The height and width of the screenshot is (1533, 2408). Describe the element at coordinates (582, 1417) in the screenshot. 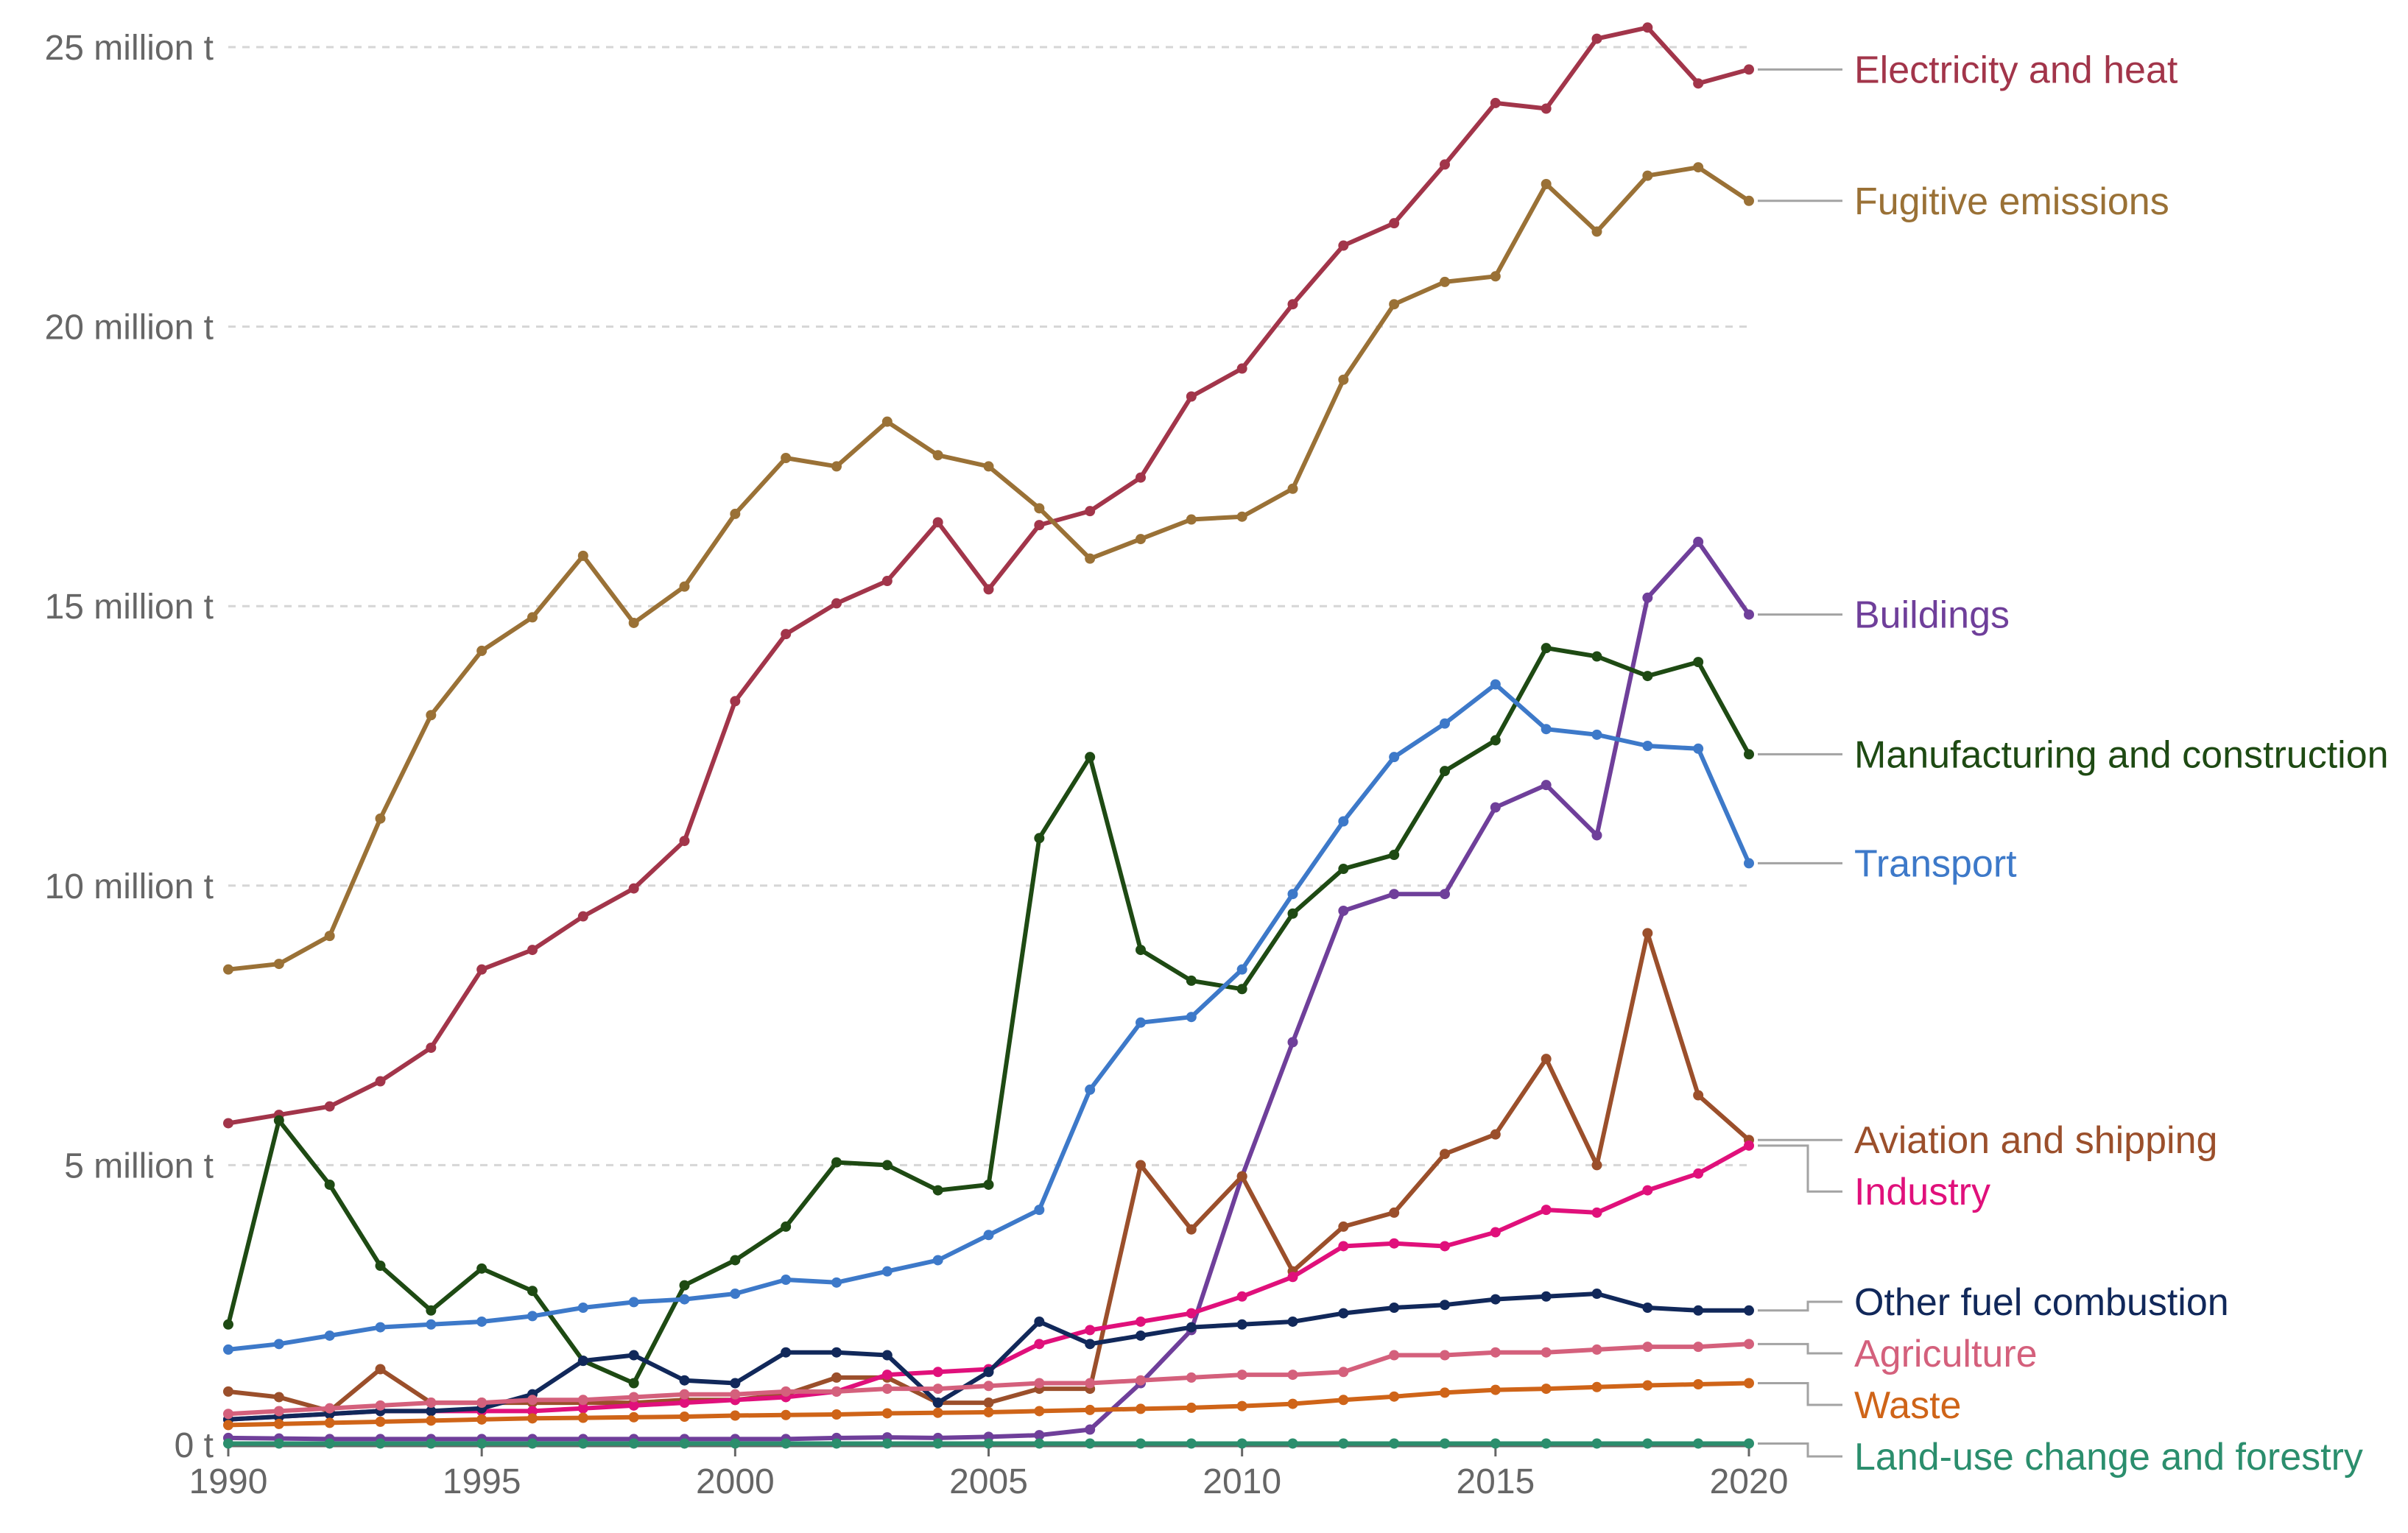

I see `point-waste-1997` at that location.